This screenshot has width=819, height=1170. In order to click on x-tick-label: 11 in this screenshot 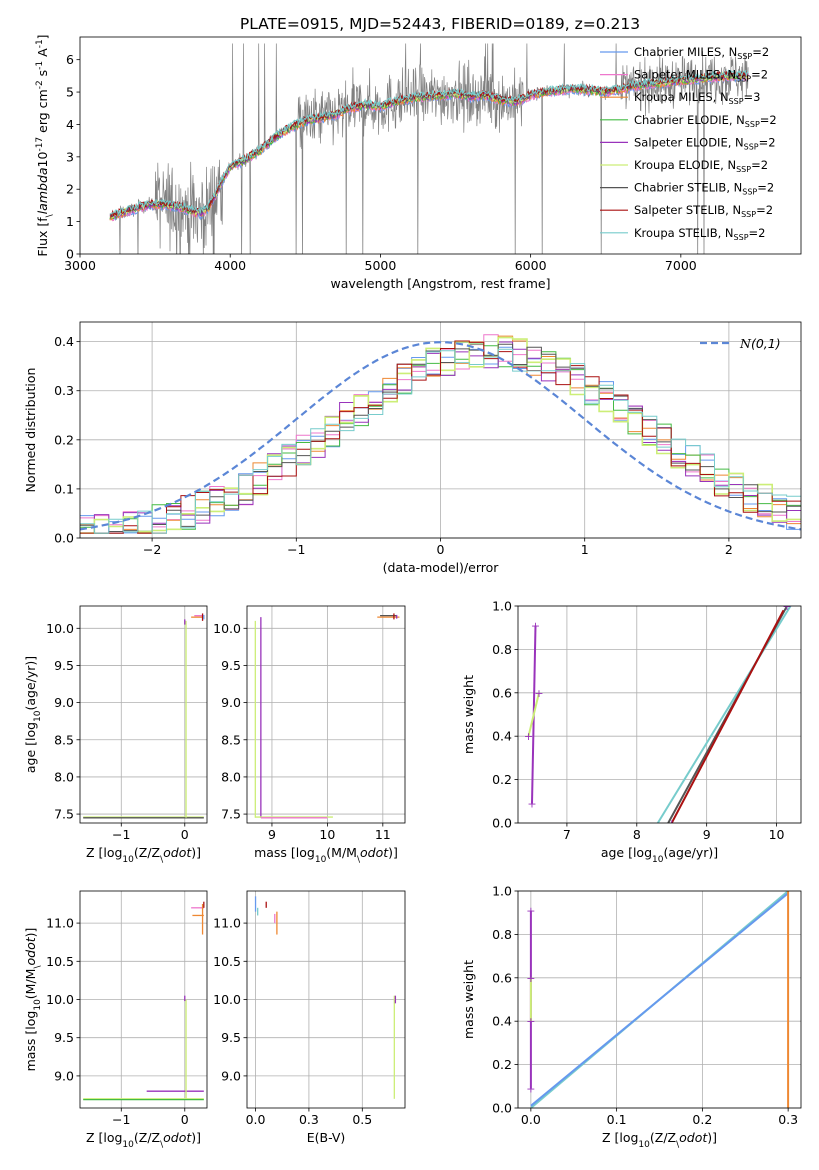, I will do `click(383, 834)`.